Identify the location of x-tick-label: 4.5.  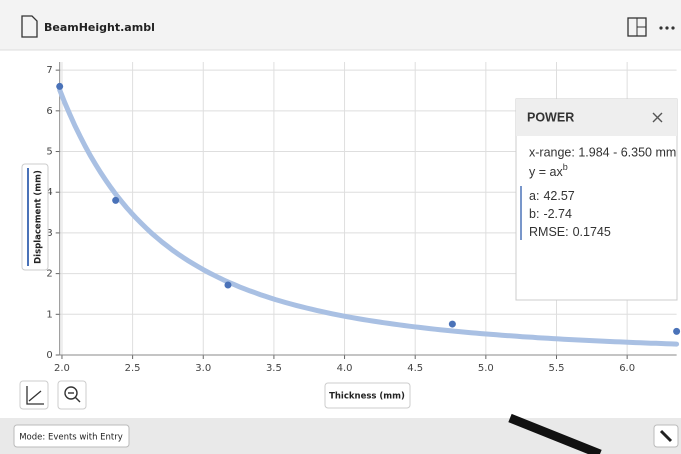
(415, 368).